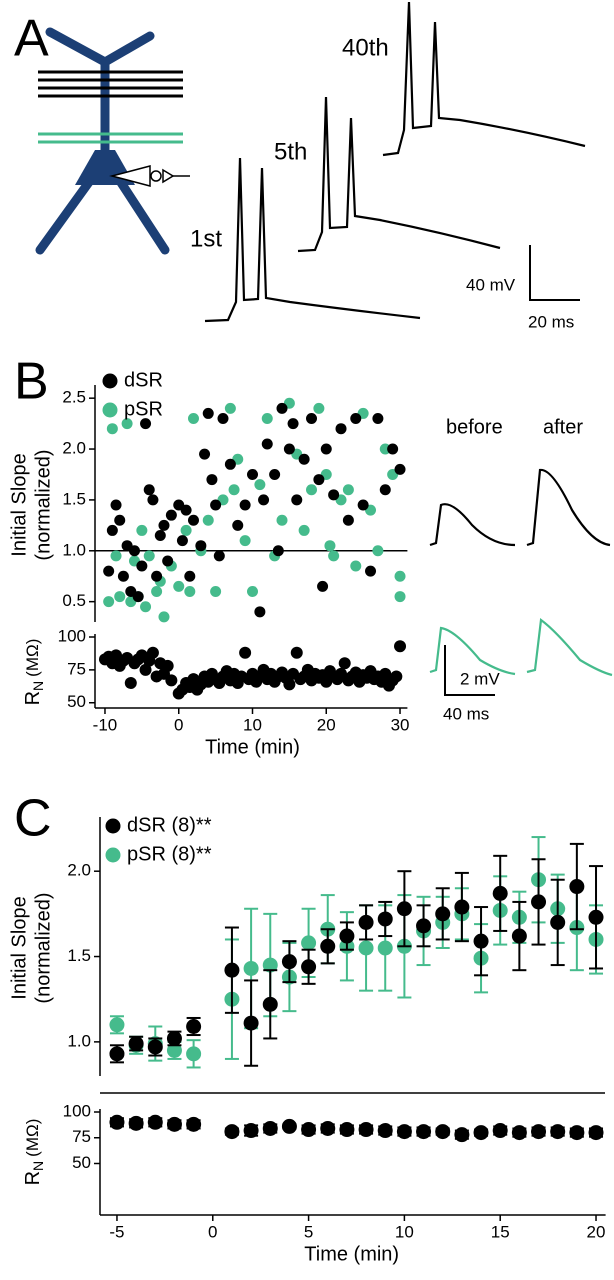  Describe the element at coordinates (74, 600) in the screenshot. I see `y-tick-label: 0.5` at that location.